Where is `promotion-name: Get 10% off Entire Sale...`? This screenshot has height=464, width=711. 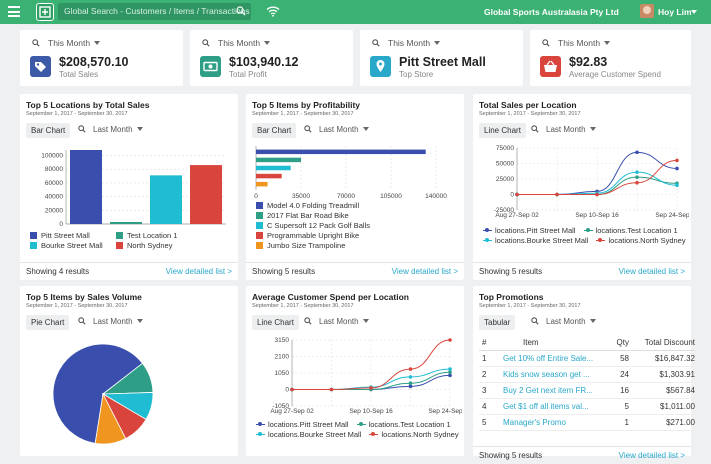
promotion-name: Get 10% off Entire Sale... is located at coordinates (554, 358).